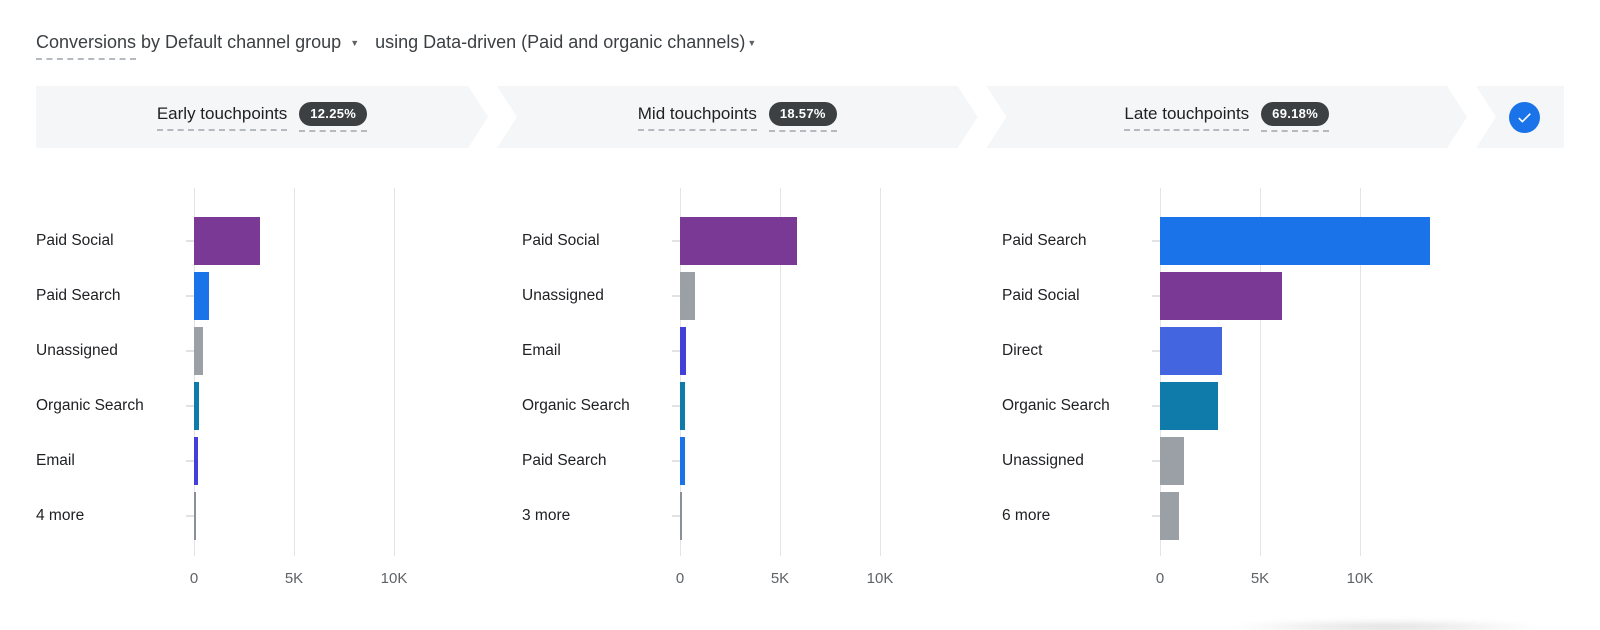 The width and height of the screenshot is (1600, 630). Describe the element at coordinates (1186, 117) in the screenshot. I see `stage-label: Late touchpoints` at that location.